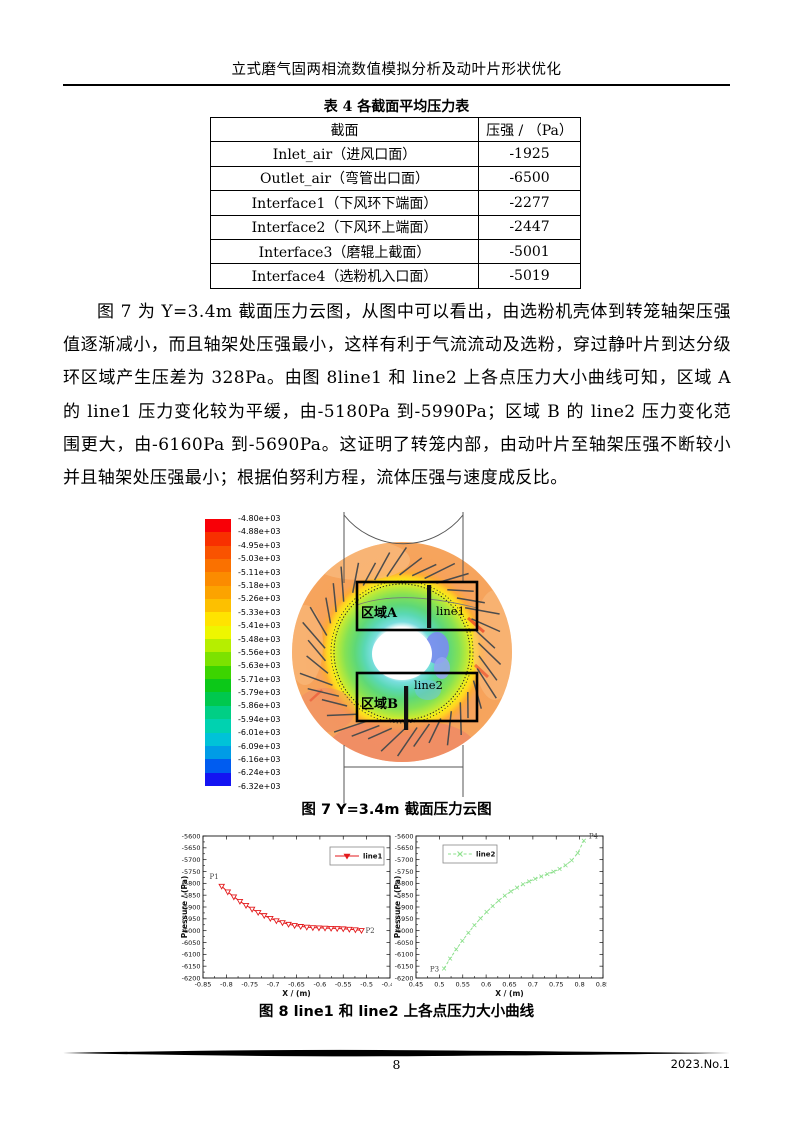  I want to click on table-header-row: 截面 压强 / （Pa）, so click(395, 129).